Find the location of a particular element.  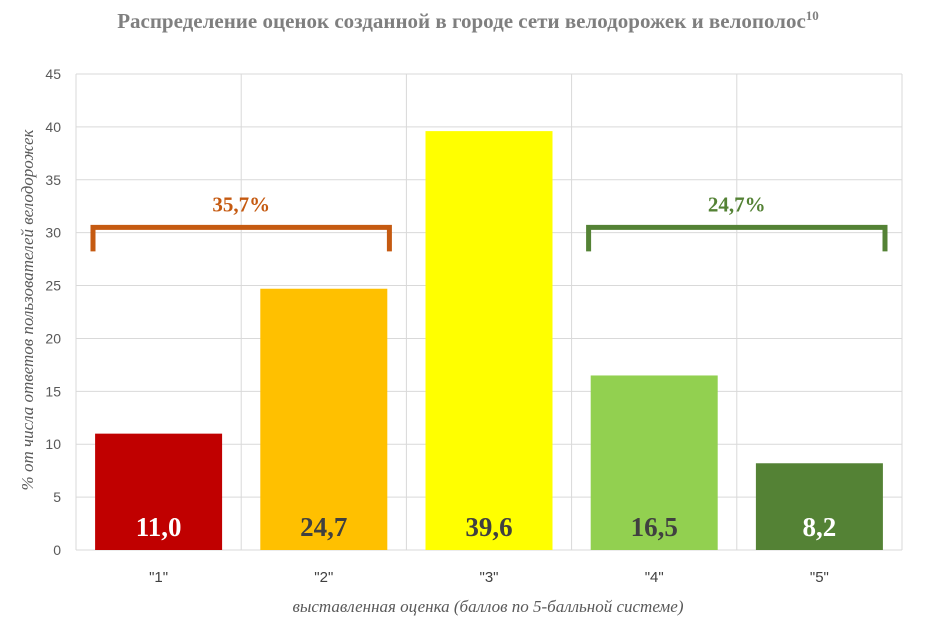

y-tick-label: 15 is located at coordinates (53, 391).